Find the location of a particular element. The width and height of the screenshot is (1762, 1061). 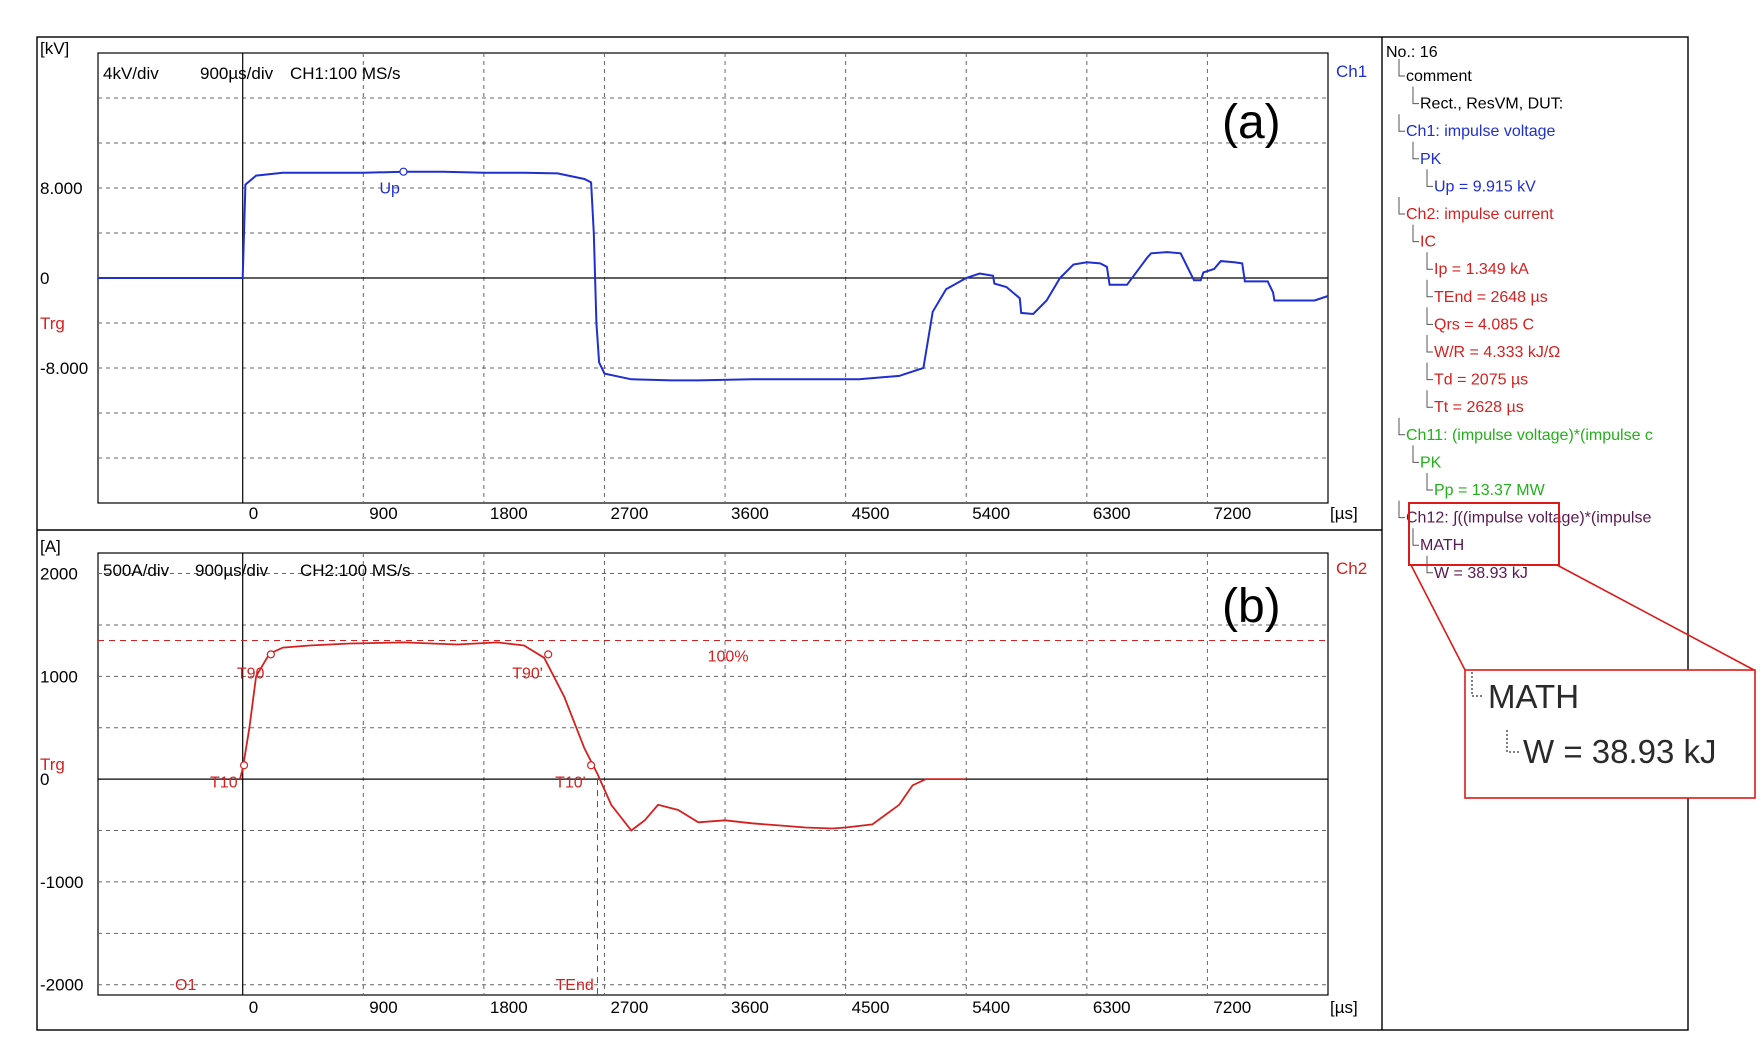

tree-item: Qrs = 4.085 C is located at coordinates (1484, 324).